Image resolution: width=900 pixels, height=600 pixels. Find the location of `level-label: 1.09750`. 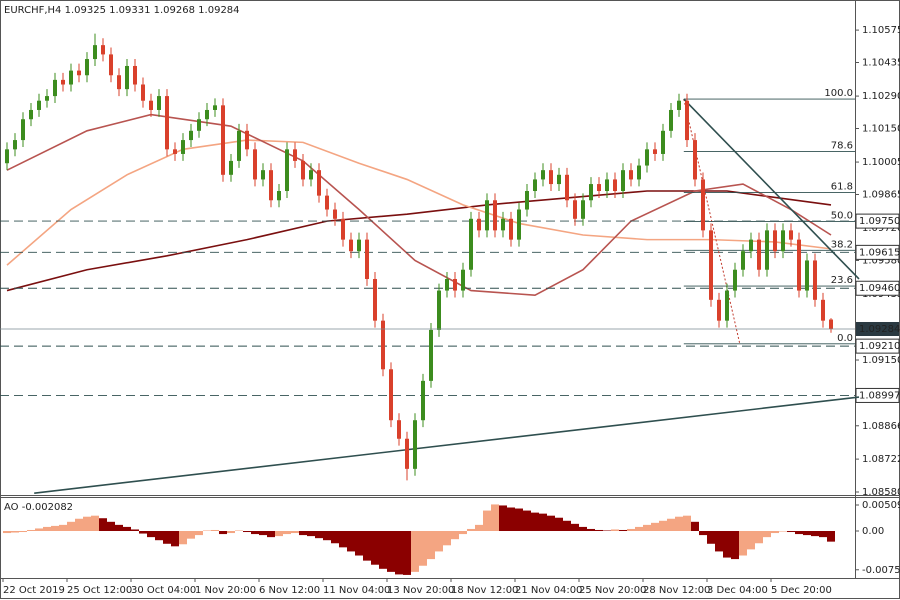

level-label: 1.09750 is located at coordinates (879, 221).